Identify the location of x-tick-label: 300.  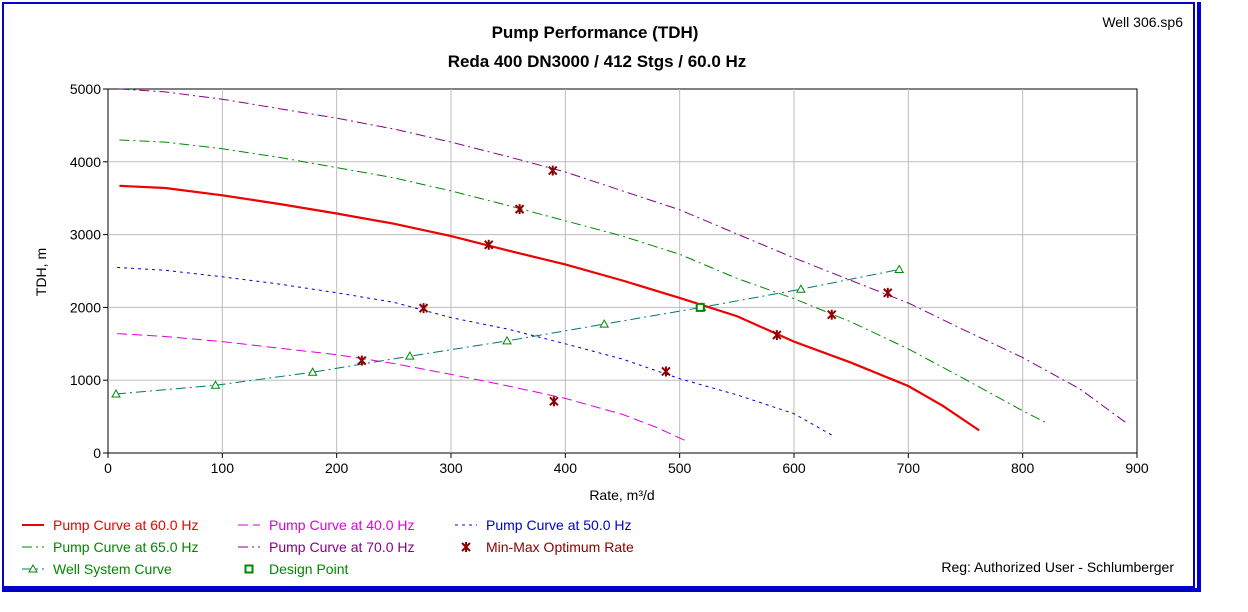
(451, 468).